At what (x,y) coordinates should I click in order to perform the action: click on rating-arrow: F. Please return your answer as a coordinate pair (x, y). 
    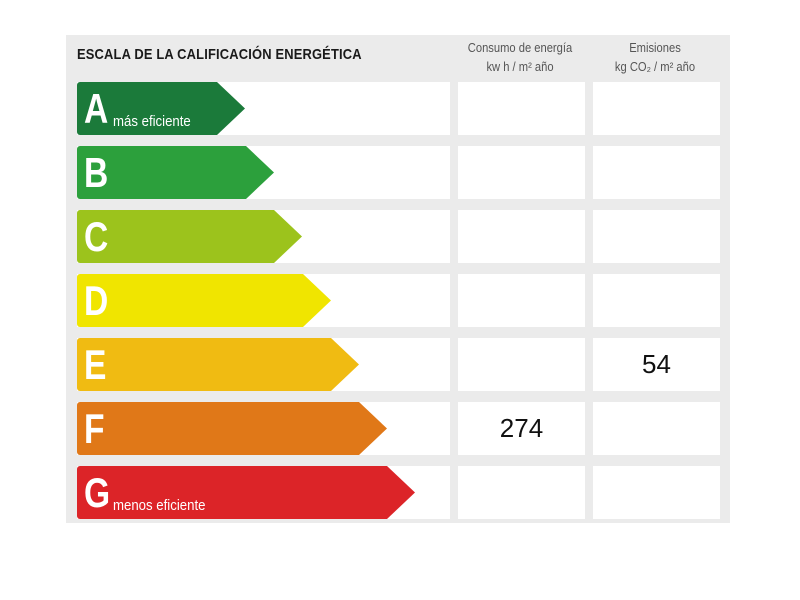
    Looking at the image, I should click on (232, 428).